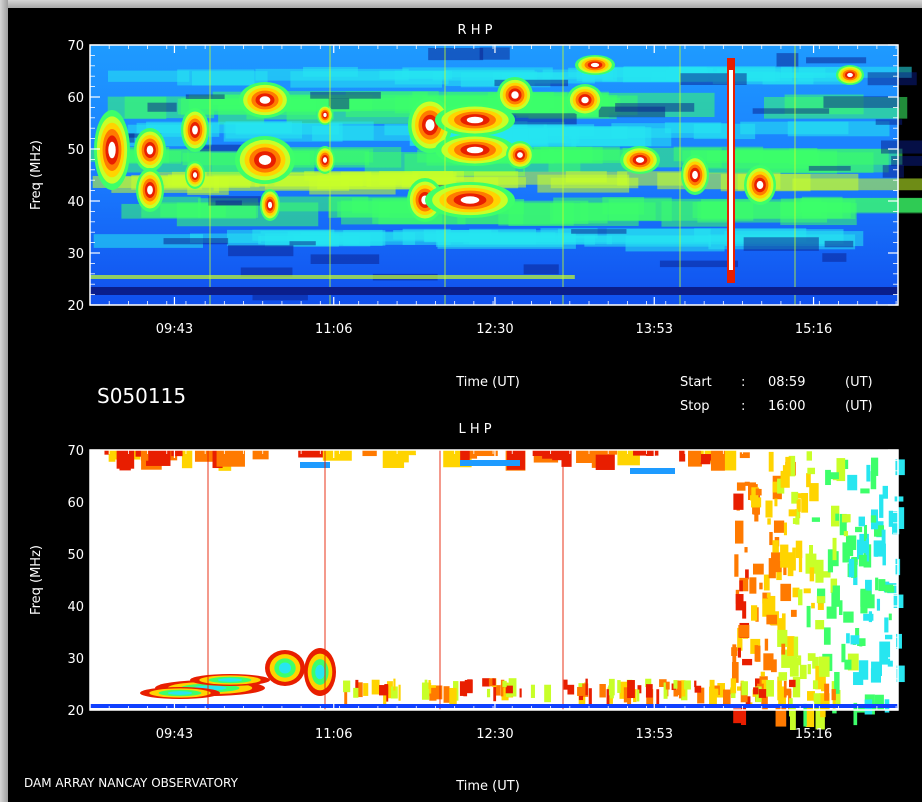  Describe the element at coordinates (474, 429) in the screenshot. I see `lhp-title: L H P` at that location.